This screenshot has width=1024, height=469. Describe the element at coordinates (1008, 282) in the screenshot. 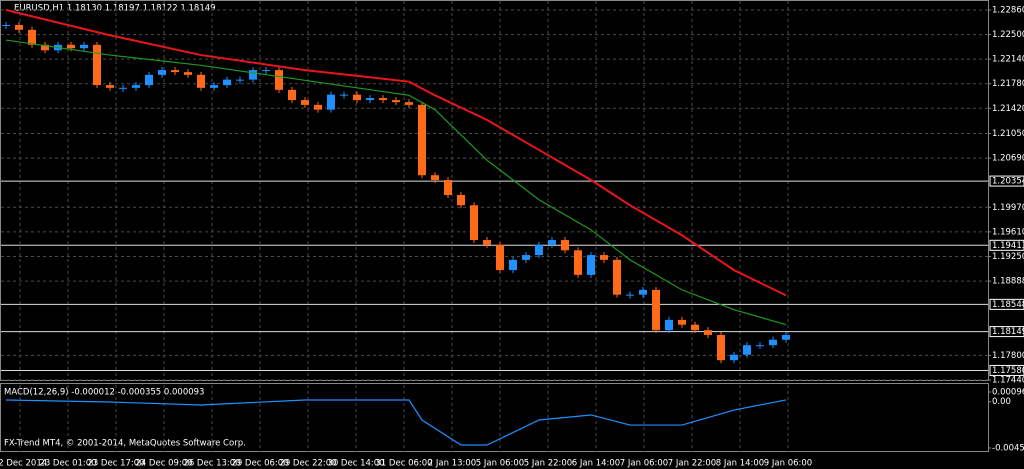

I see `y-tick-label: 1.18888` at that location.